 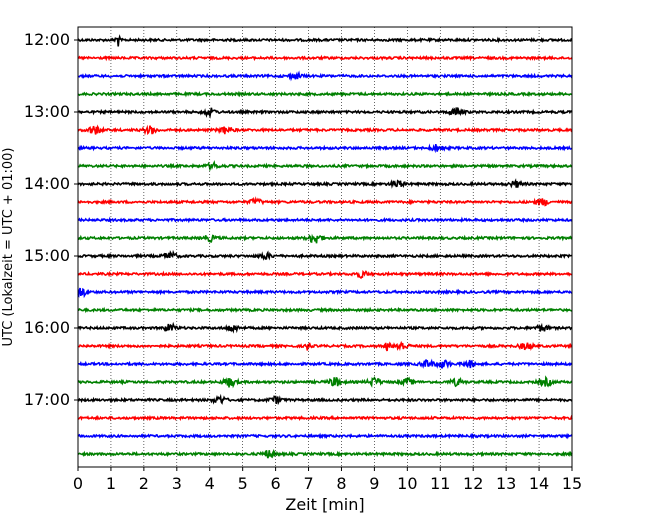 I want to click on x-tick-label: 6, so click(x=276, y=483).